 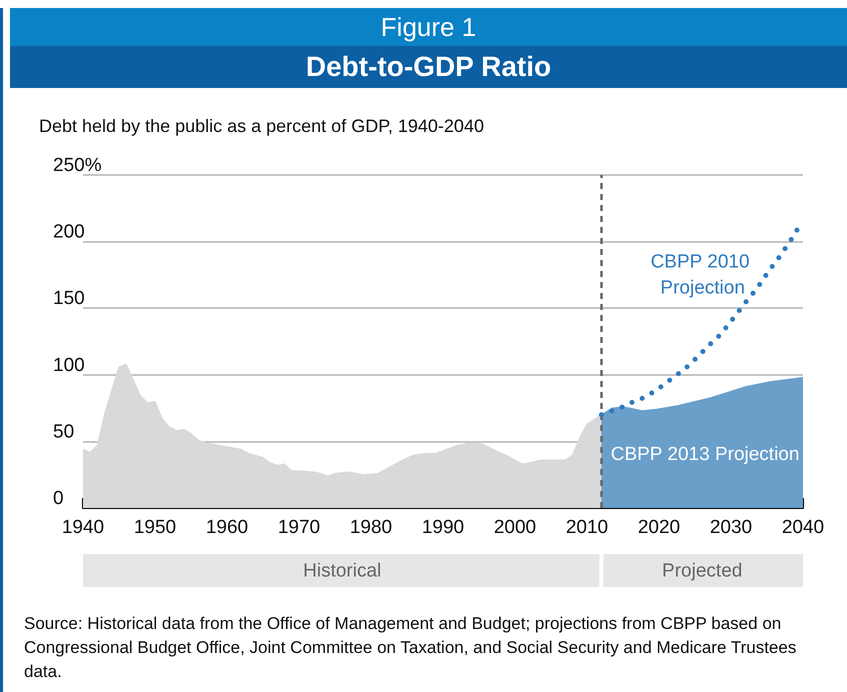 What do you see at coordinates (83, 527) in the screenshot?
I see `x-tick-label: 1940` at bounding box center [83, 527].